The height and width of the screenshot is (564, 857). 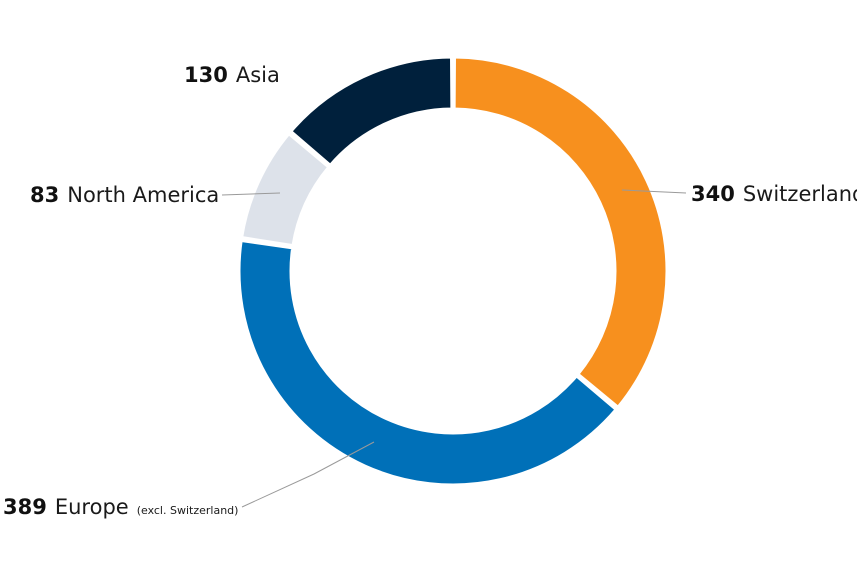 What do you see at coordinates (232, 75) in the screenshot?
I see `label-asia: 130 Asia` at bounding box center [232, 75].